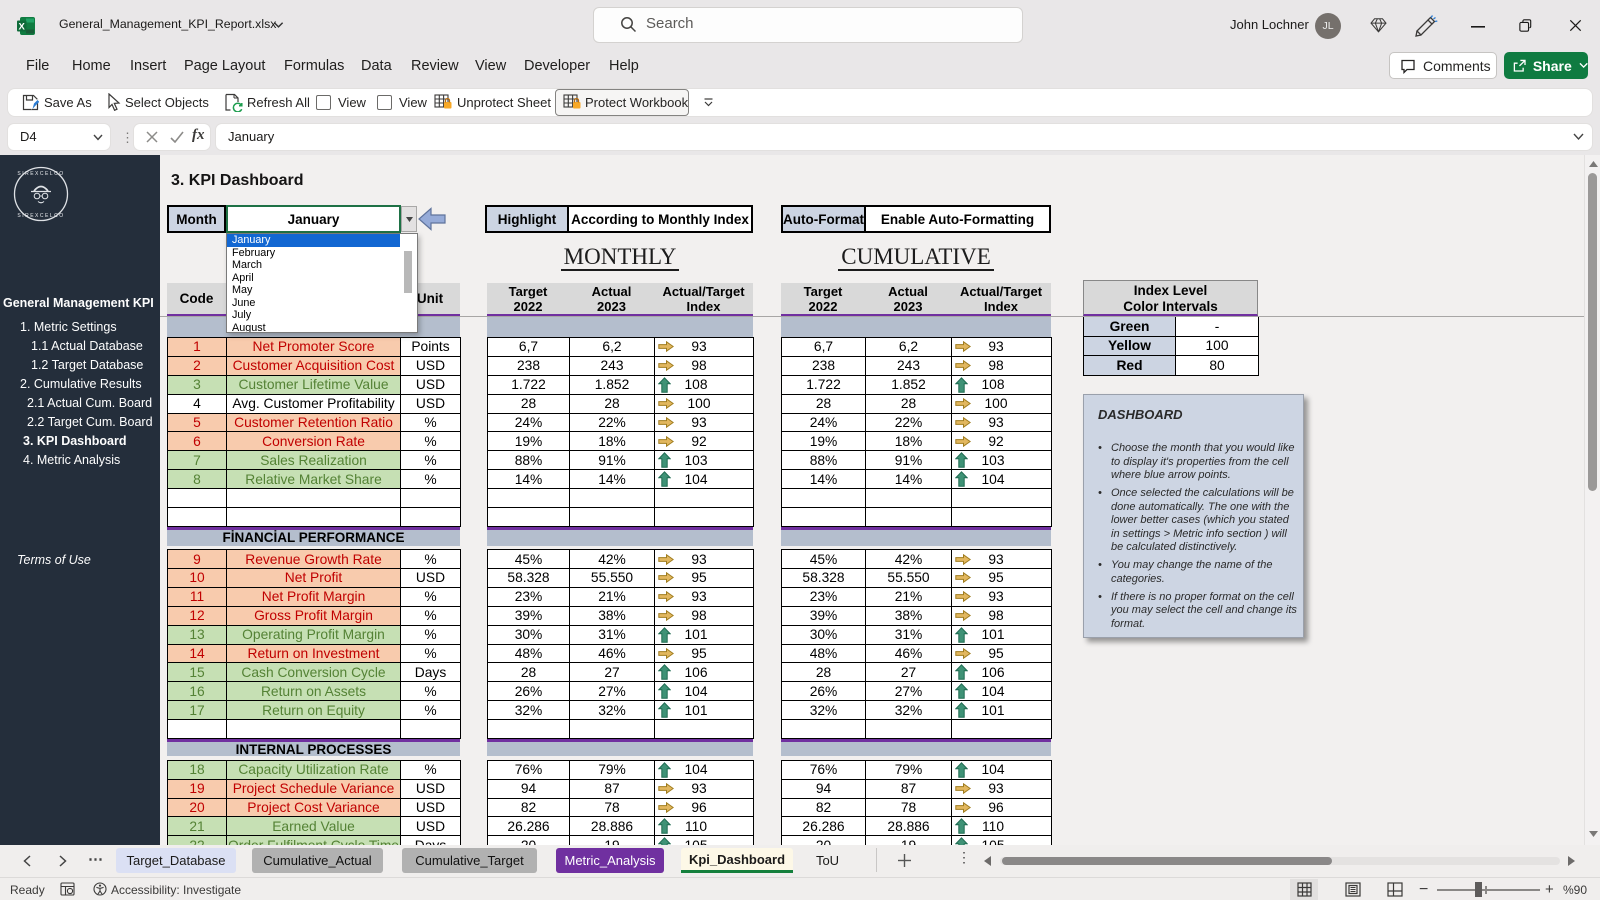  I want to click on svg-text: X, so click(22, 27).